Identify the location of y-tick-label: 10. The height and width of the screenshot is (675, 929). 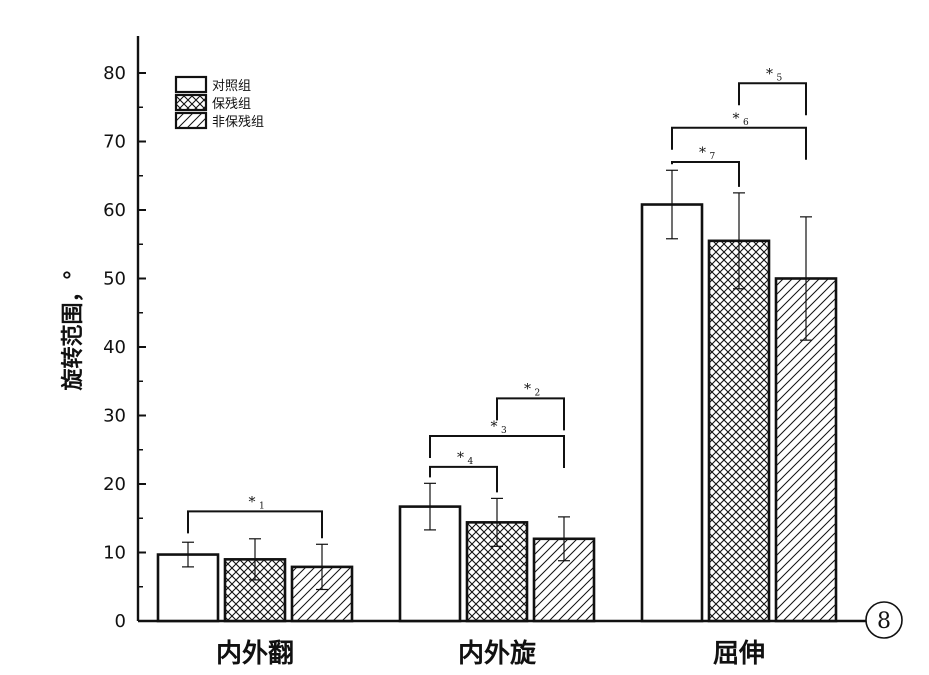
(114, 553).